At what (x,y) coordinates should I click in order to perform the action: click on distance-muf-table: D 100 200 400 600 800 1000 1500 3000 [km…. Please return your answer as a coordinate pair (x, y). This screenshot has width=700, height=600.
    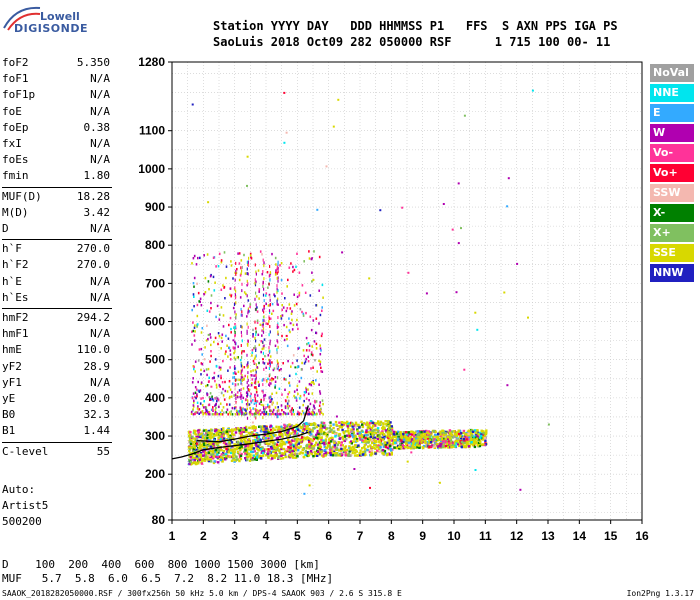
    Looking at the image, I should click on (167, 572).